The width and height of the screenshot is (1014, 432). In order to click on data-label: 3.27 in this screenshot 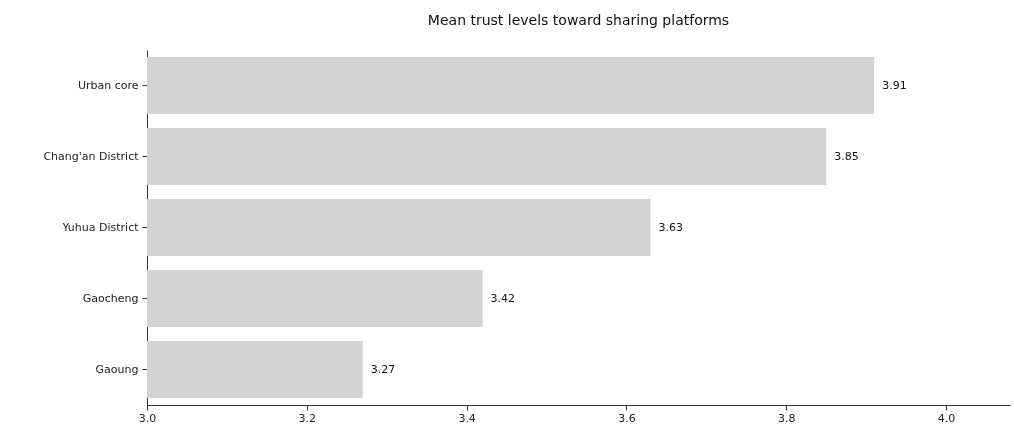, I will do `click(383, 369)`.